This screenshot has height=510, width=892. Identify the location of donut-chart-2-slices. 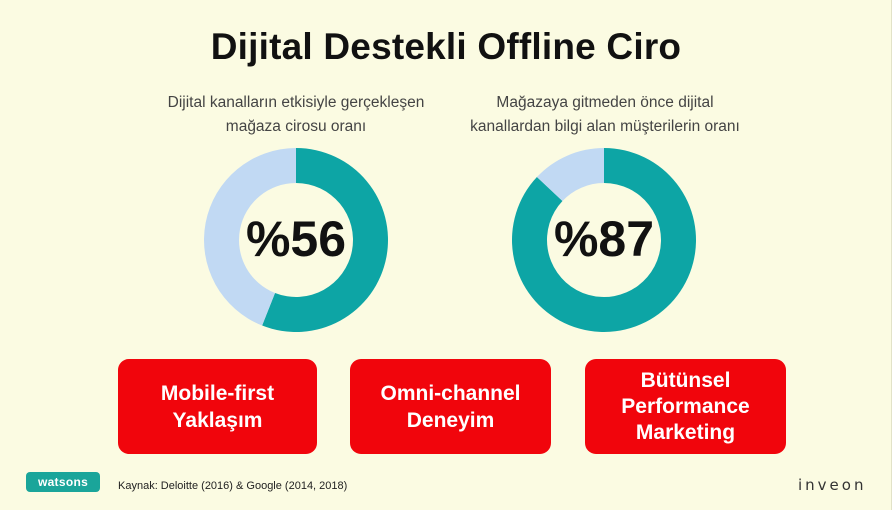
(604, 240).